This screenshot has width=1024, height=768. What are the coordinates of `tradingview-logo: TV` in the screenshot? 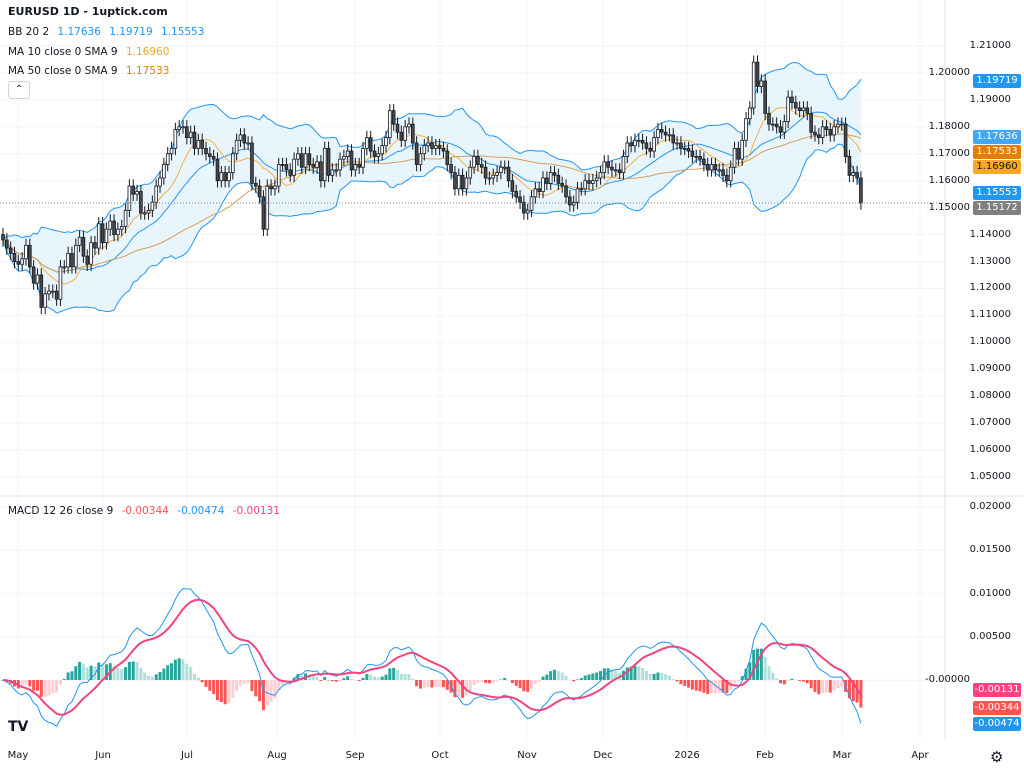 It's located at (18, 727).